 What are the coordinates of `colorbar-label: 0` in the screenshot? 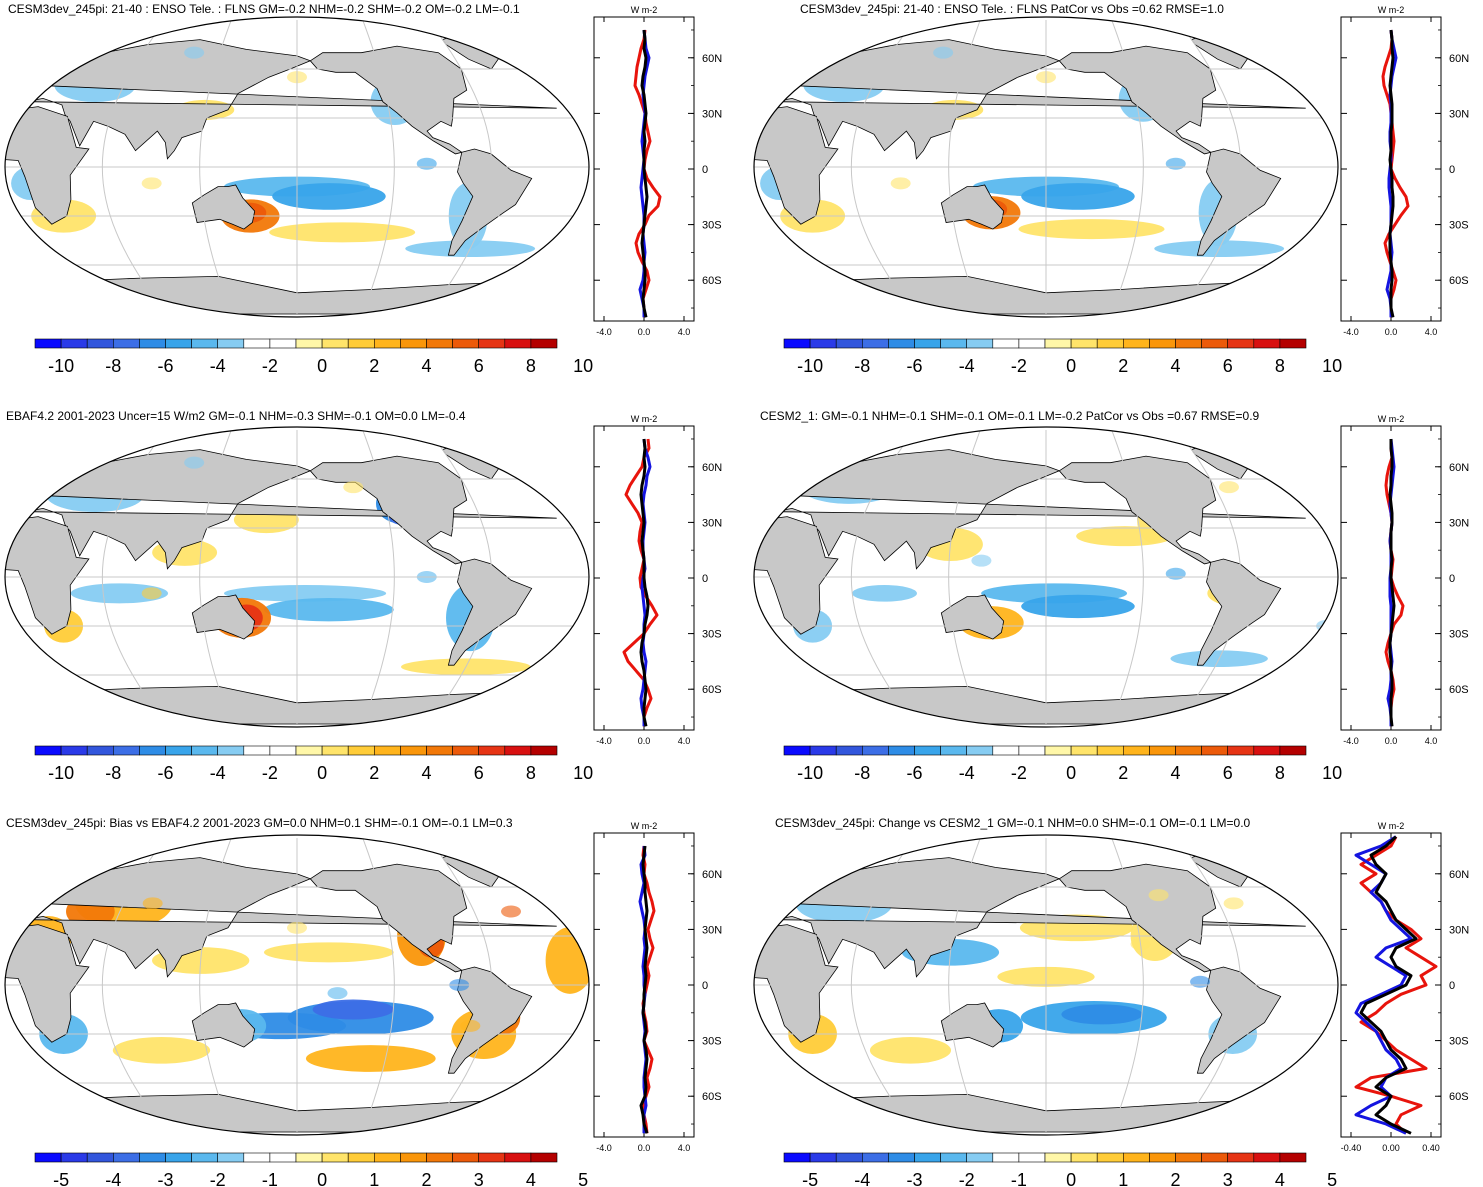 It's located at (1071, 366).